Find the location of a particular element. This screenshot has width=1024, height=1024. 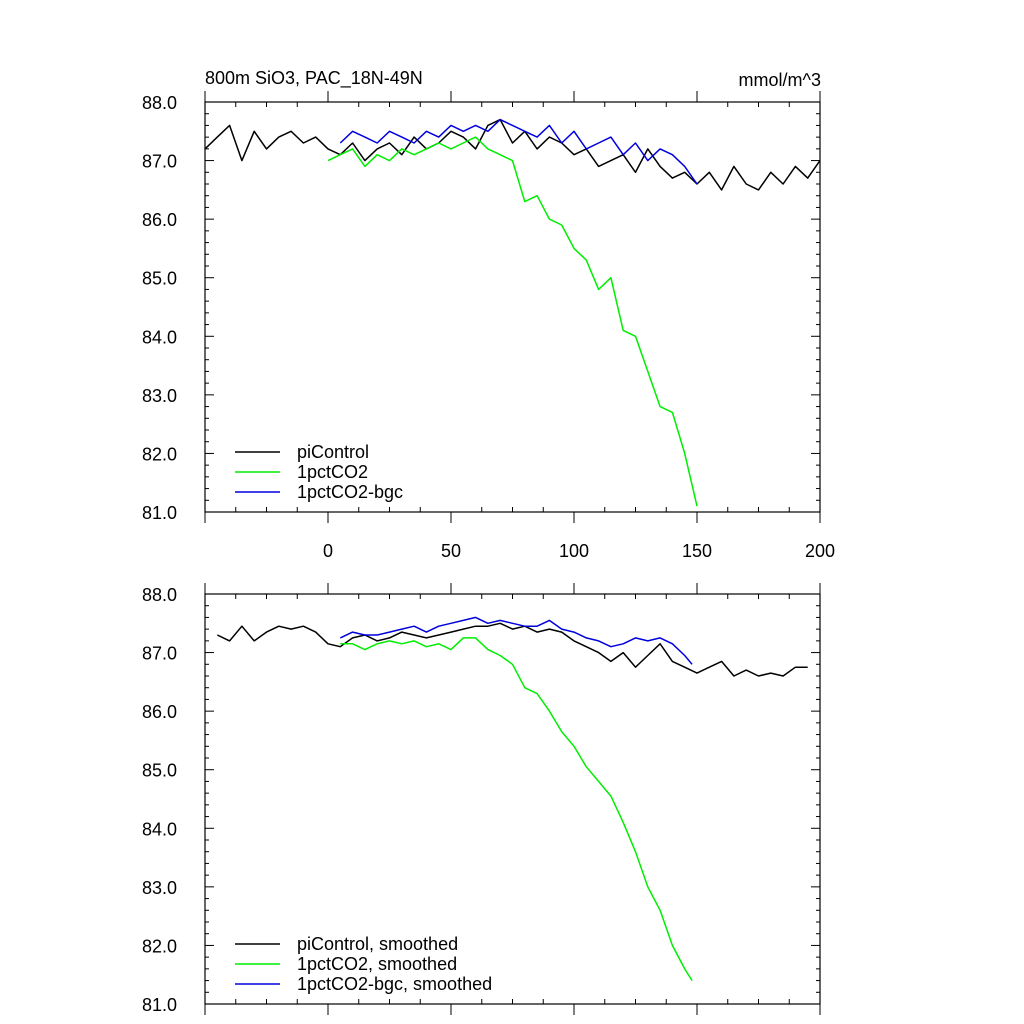

series-line-picontrol-smoothed is located at coordinates (512, 649).